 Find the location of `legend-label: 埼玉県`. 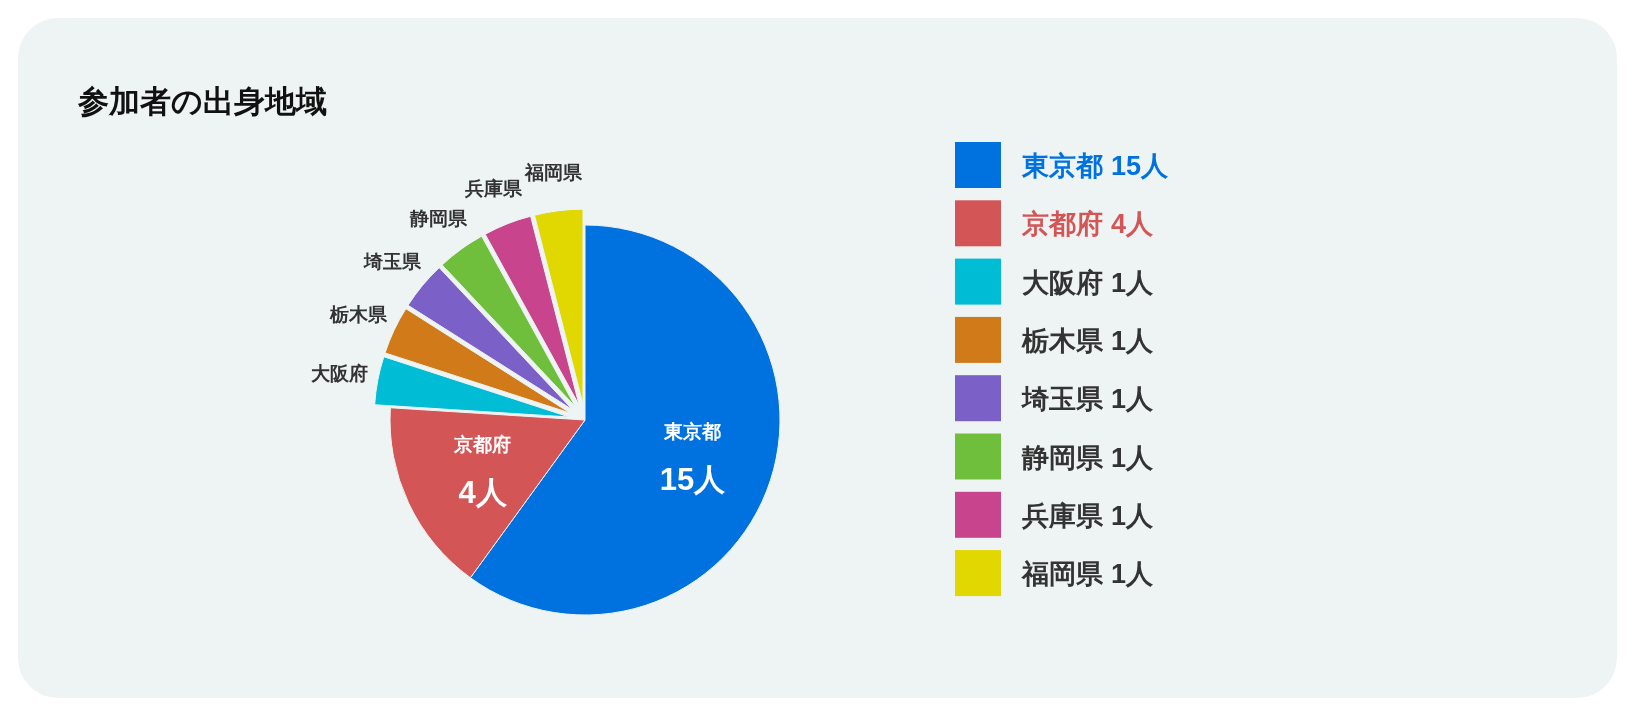

legend-label: 埼玉県 is located at coordinates (1062, 399).